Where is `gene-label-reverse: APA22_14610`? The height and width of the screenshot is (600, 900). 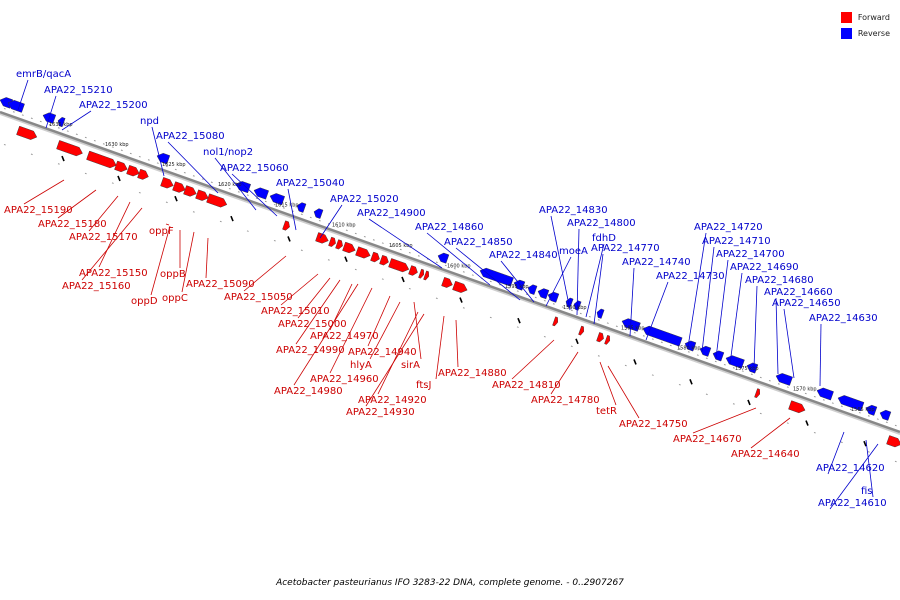
gene-label-reverse: APA22_14610 is located at coordinates (852, 503).